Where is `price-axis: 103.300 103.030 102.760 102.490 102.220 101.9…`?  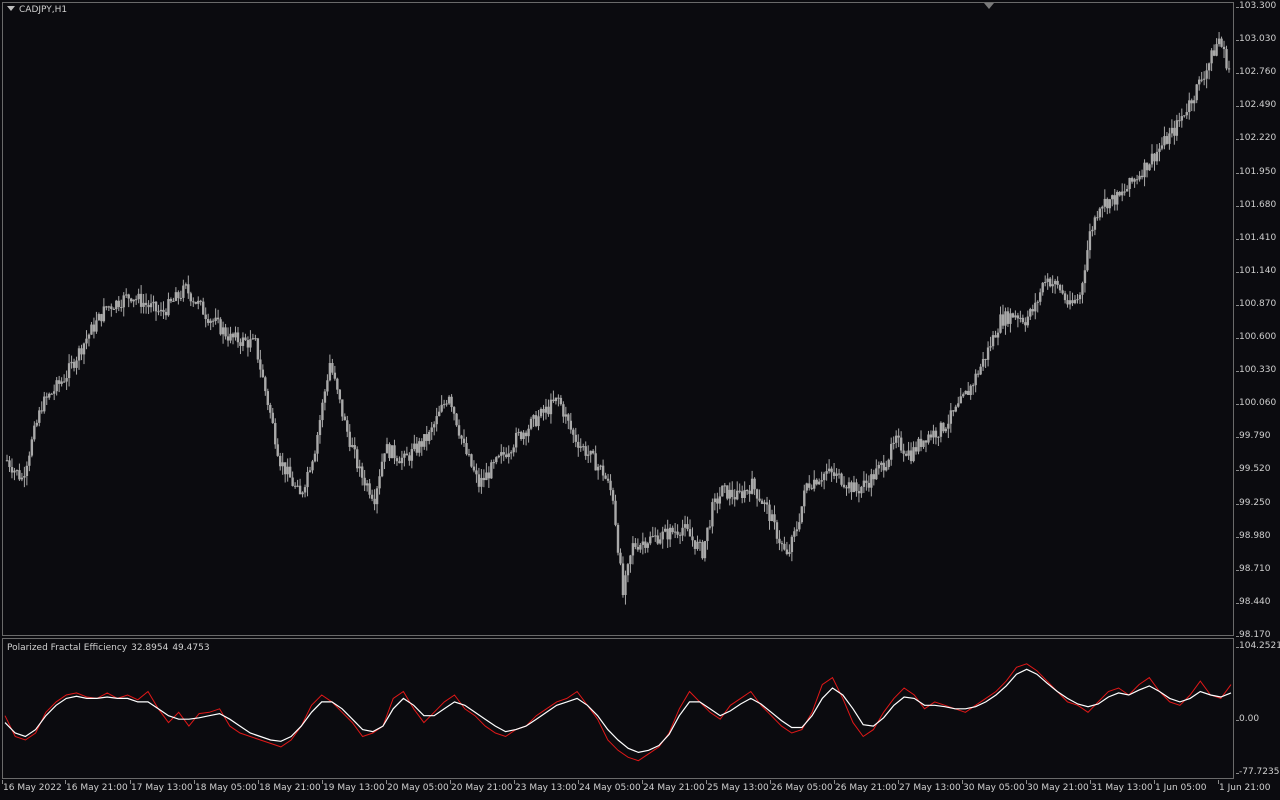
price-axis: 103.300 103.030 102.760 102.490 102.220 101.9… is located at coordinates (1258, 400).